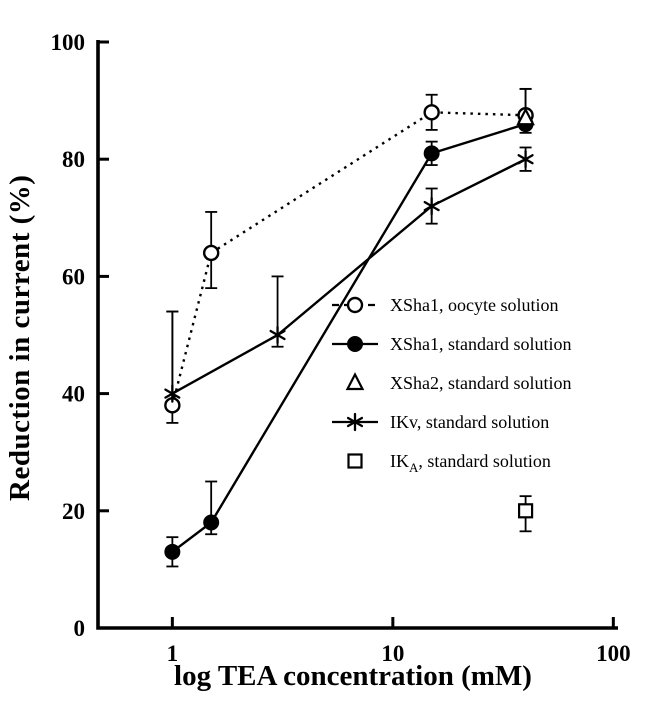  I want to click on legend-entry-4: IKA, standard solution, so click(449, 463).